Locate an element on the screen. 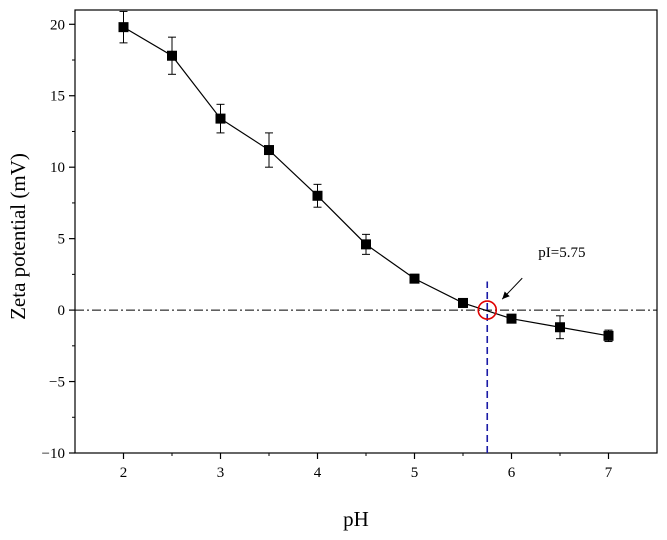  x-tick-label: 4 is located at coordinates (318, 473).